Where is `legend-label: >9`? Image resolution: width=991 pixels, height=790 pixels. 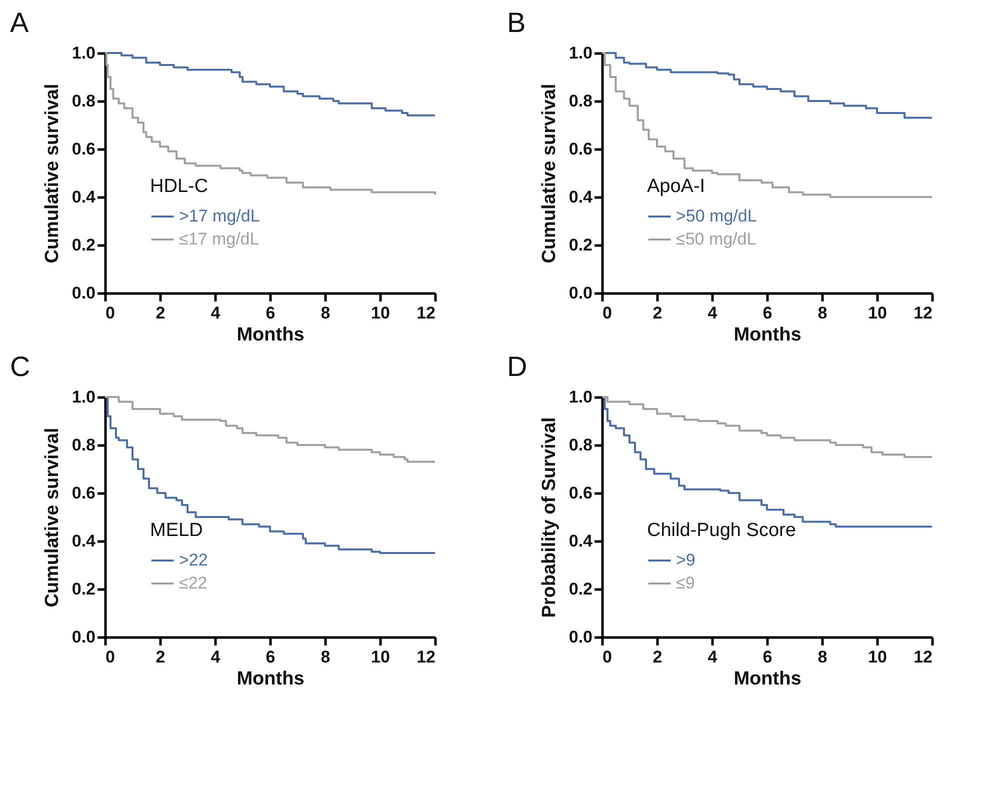 legend-label: >9 is located at coordinates (686, 560).